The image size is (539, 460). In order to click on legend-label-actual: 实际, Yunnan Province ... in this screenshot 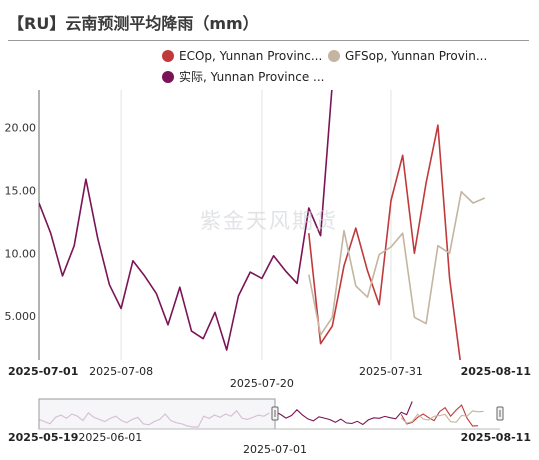, I will do `click(252, 77)`.